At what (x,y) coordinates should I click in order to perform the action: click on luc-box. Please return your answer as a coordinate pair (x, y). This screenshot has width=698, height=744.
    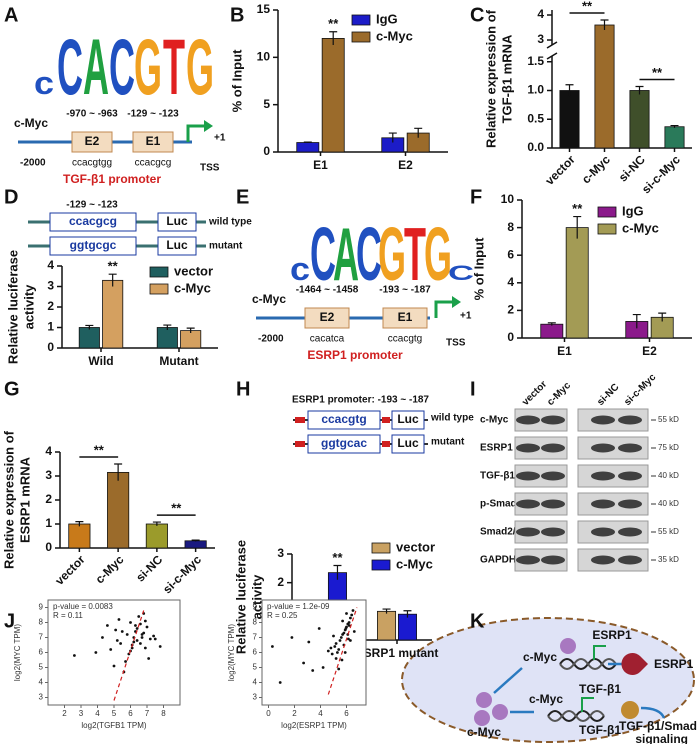
    Looking at the image, I should click on (408, 420).